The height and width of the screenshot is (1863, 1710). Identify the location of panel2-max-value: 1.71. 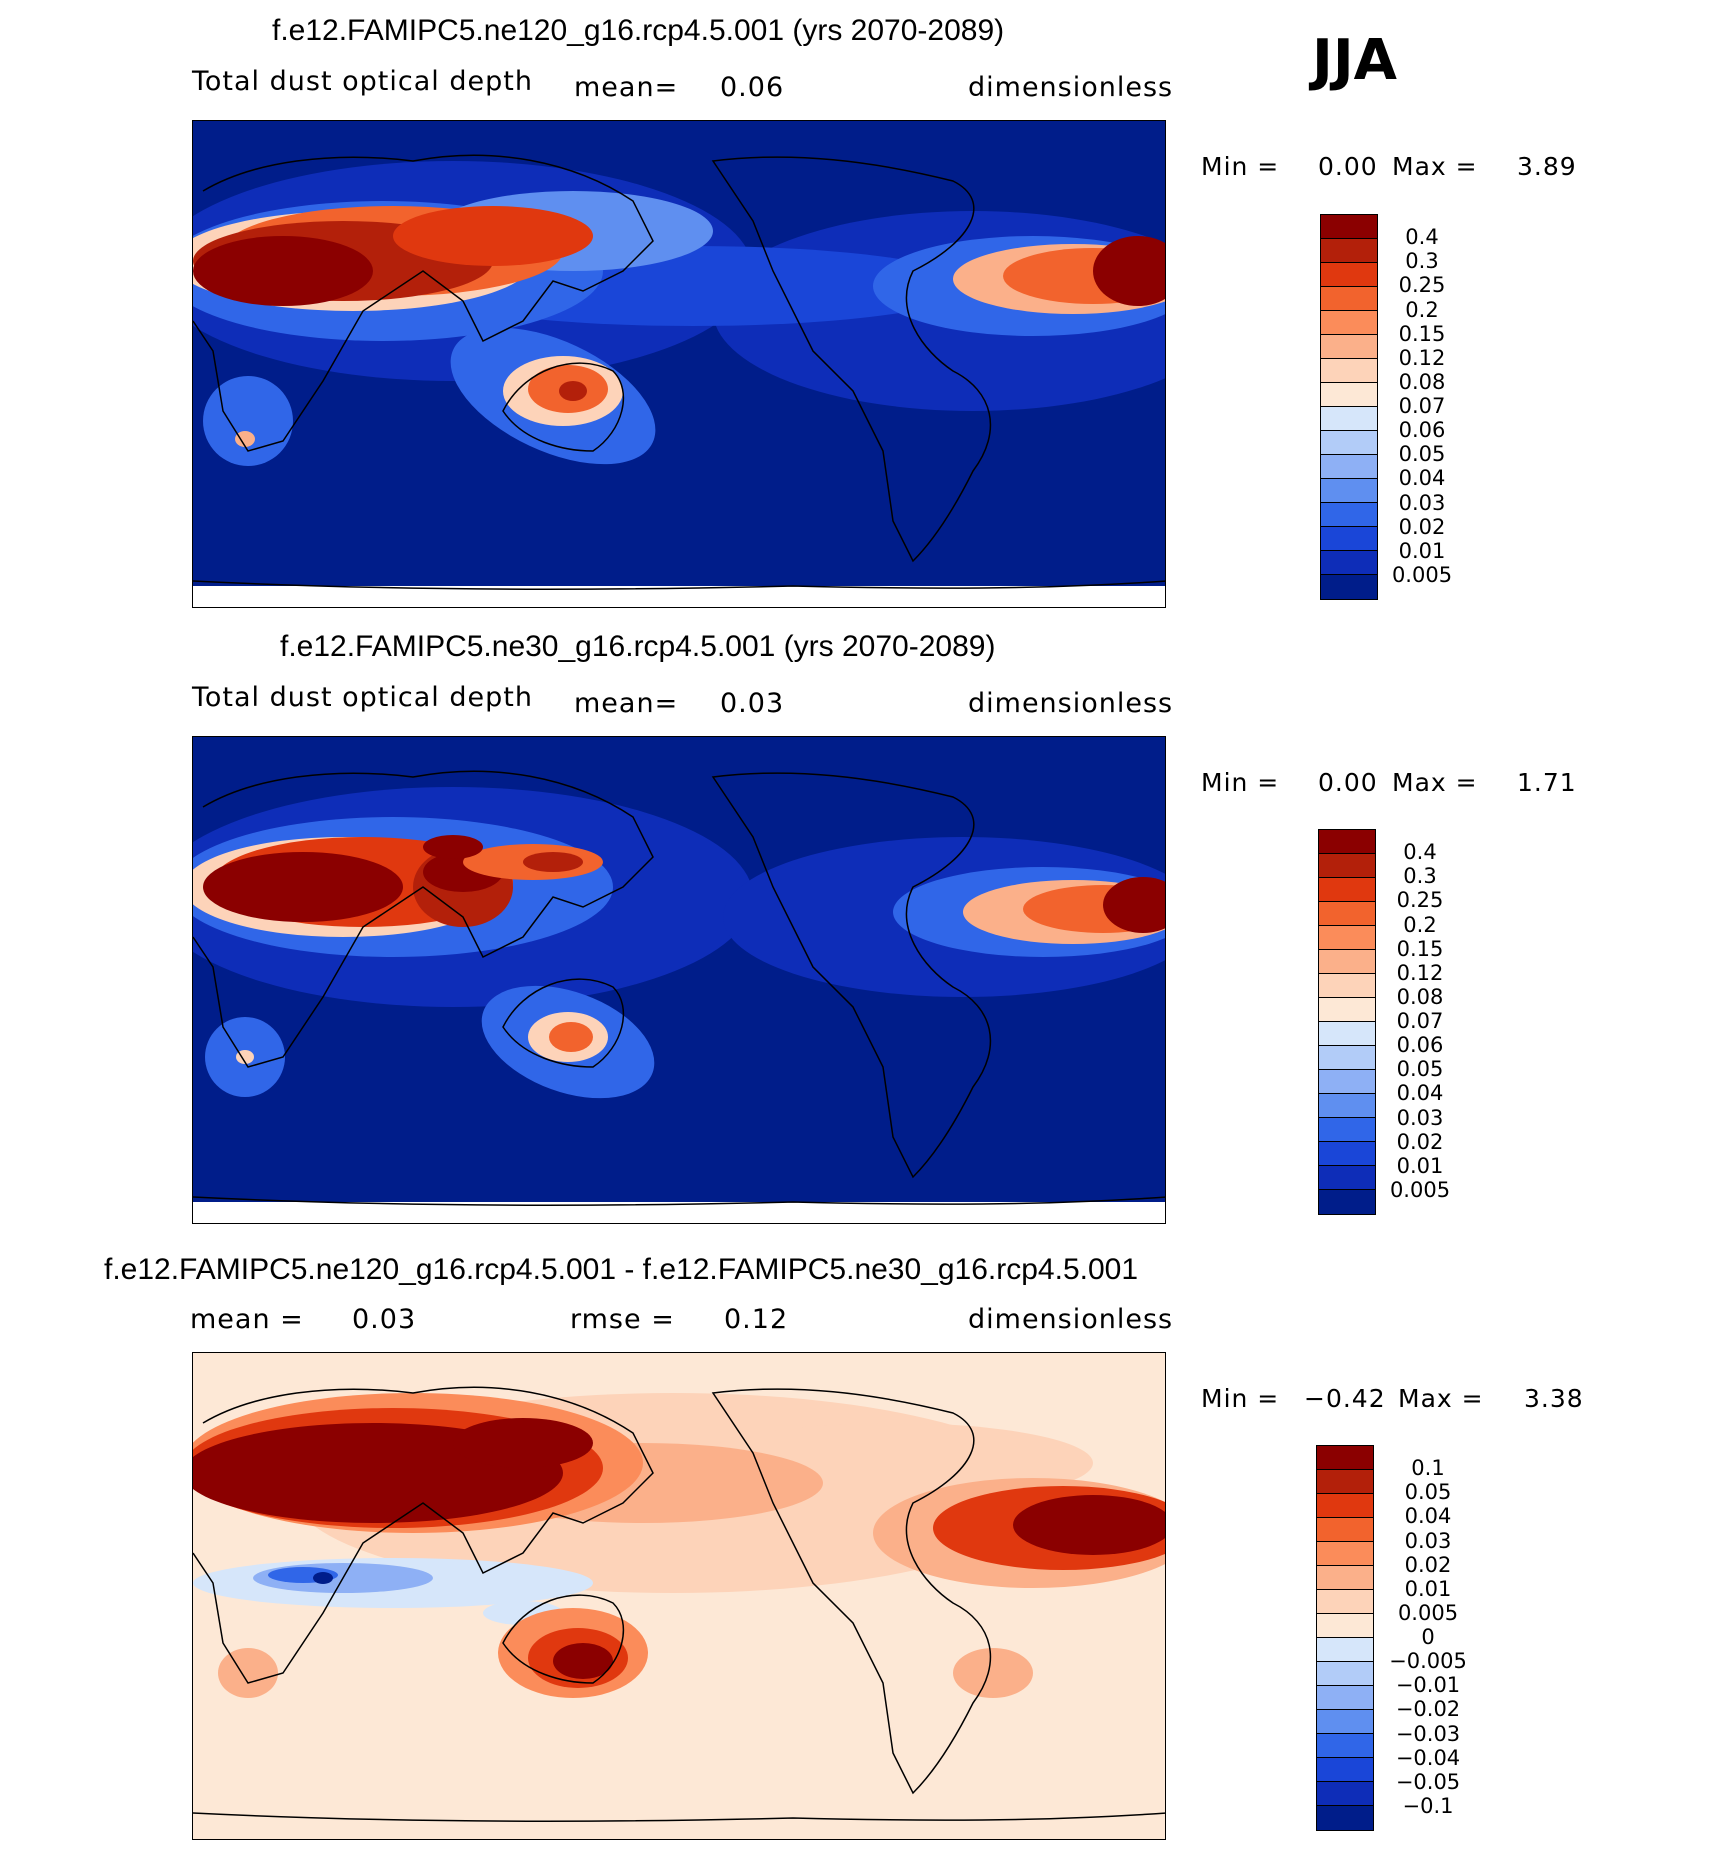
(1547, 782).